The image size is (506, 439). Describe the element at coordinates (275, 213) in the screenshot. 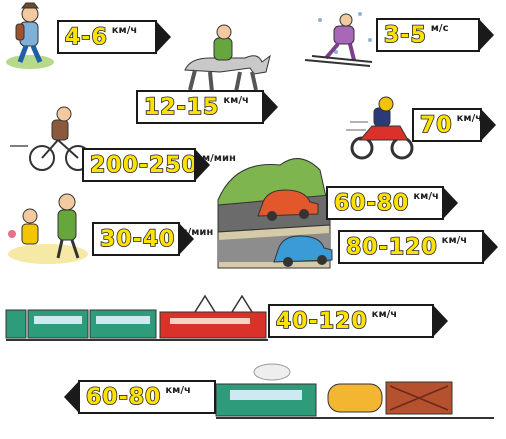

I see `road-scene-illustration` at that location.